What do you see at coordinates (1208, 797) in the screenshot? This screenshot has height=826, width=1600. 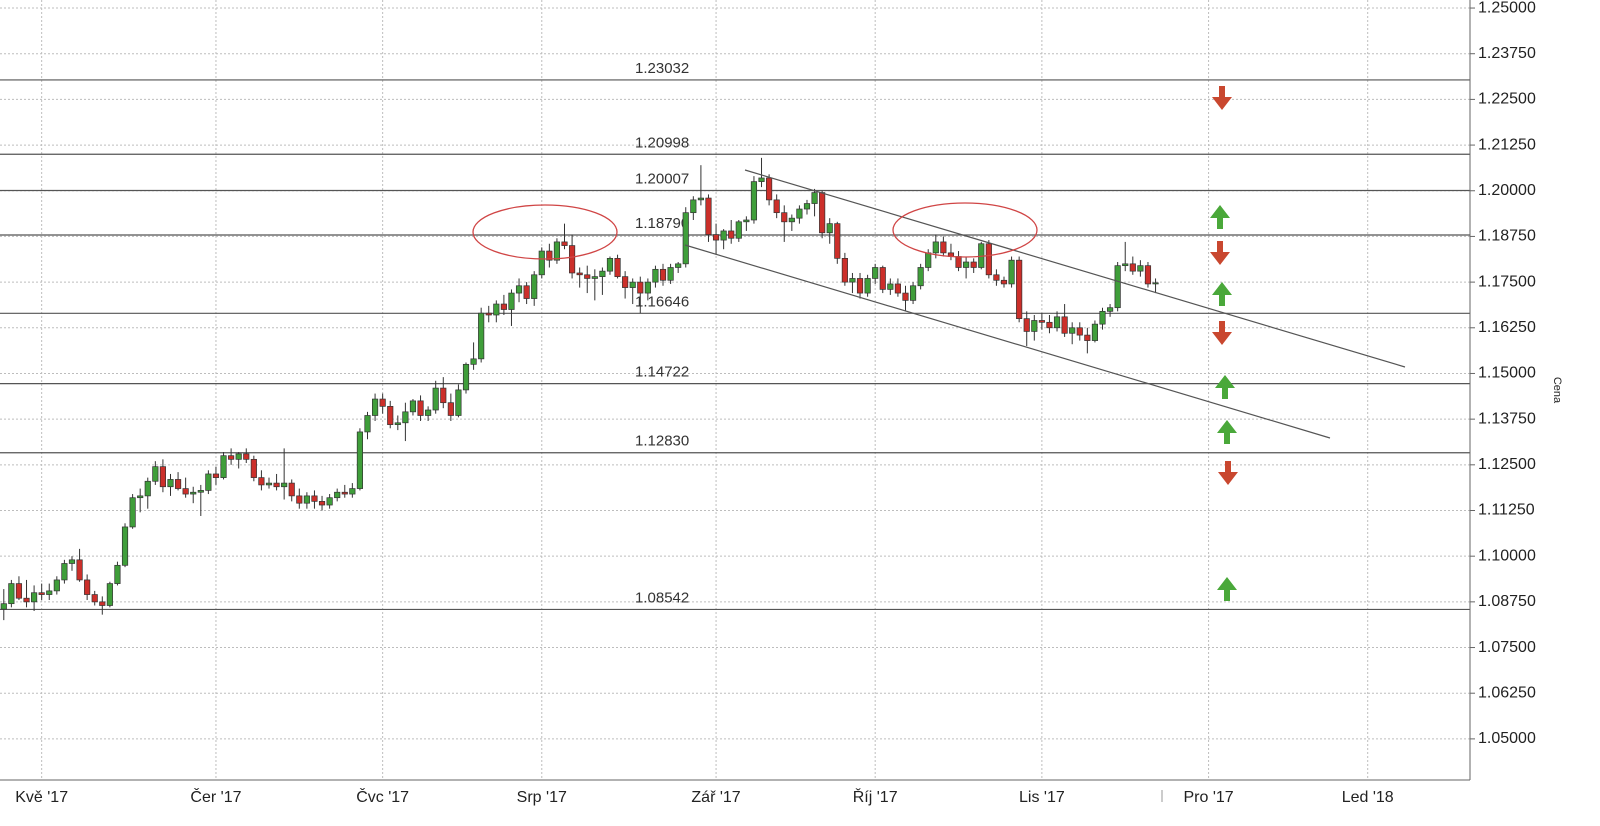 I see `x-tick-label: Pro '17` at bounding box center [1208, 797].